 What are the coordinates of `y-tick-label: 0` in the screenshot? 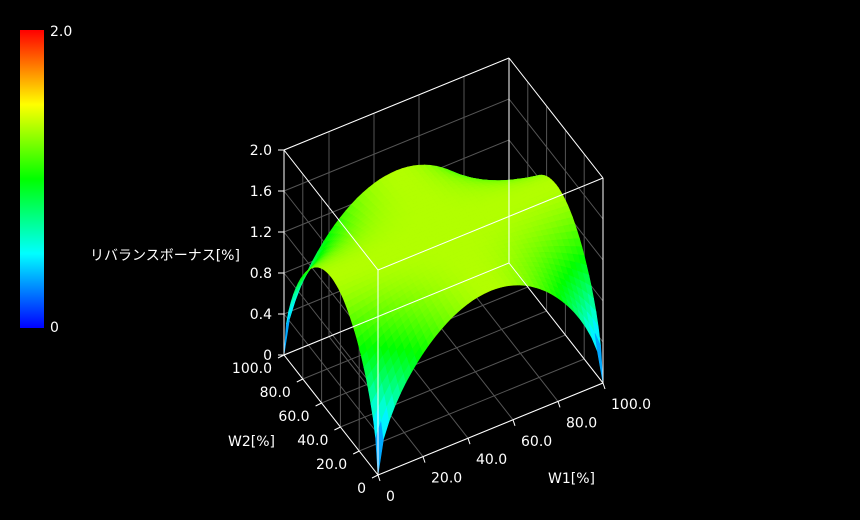 It's located at (361, 489).